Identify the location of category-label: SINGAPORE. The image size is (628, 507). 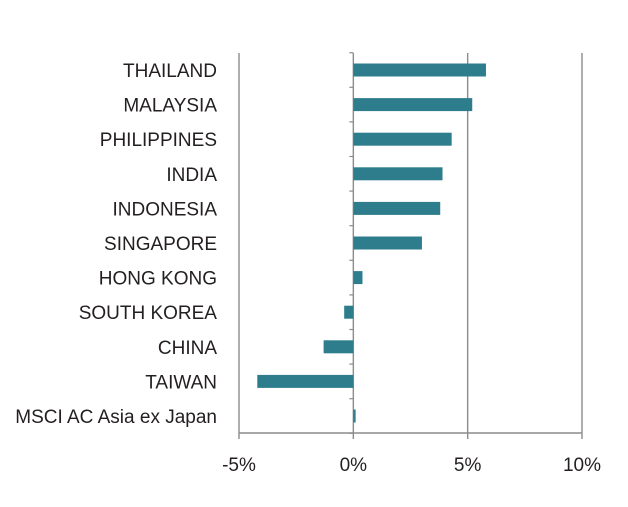
(160, 244).